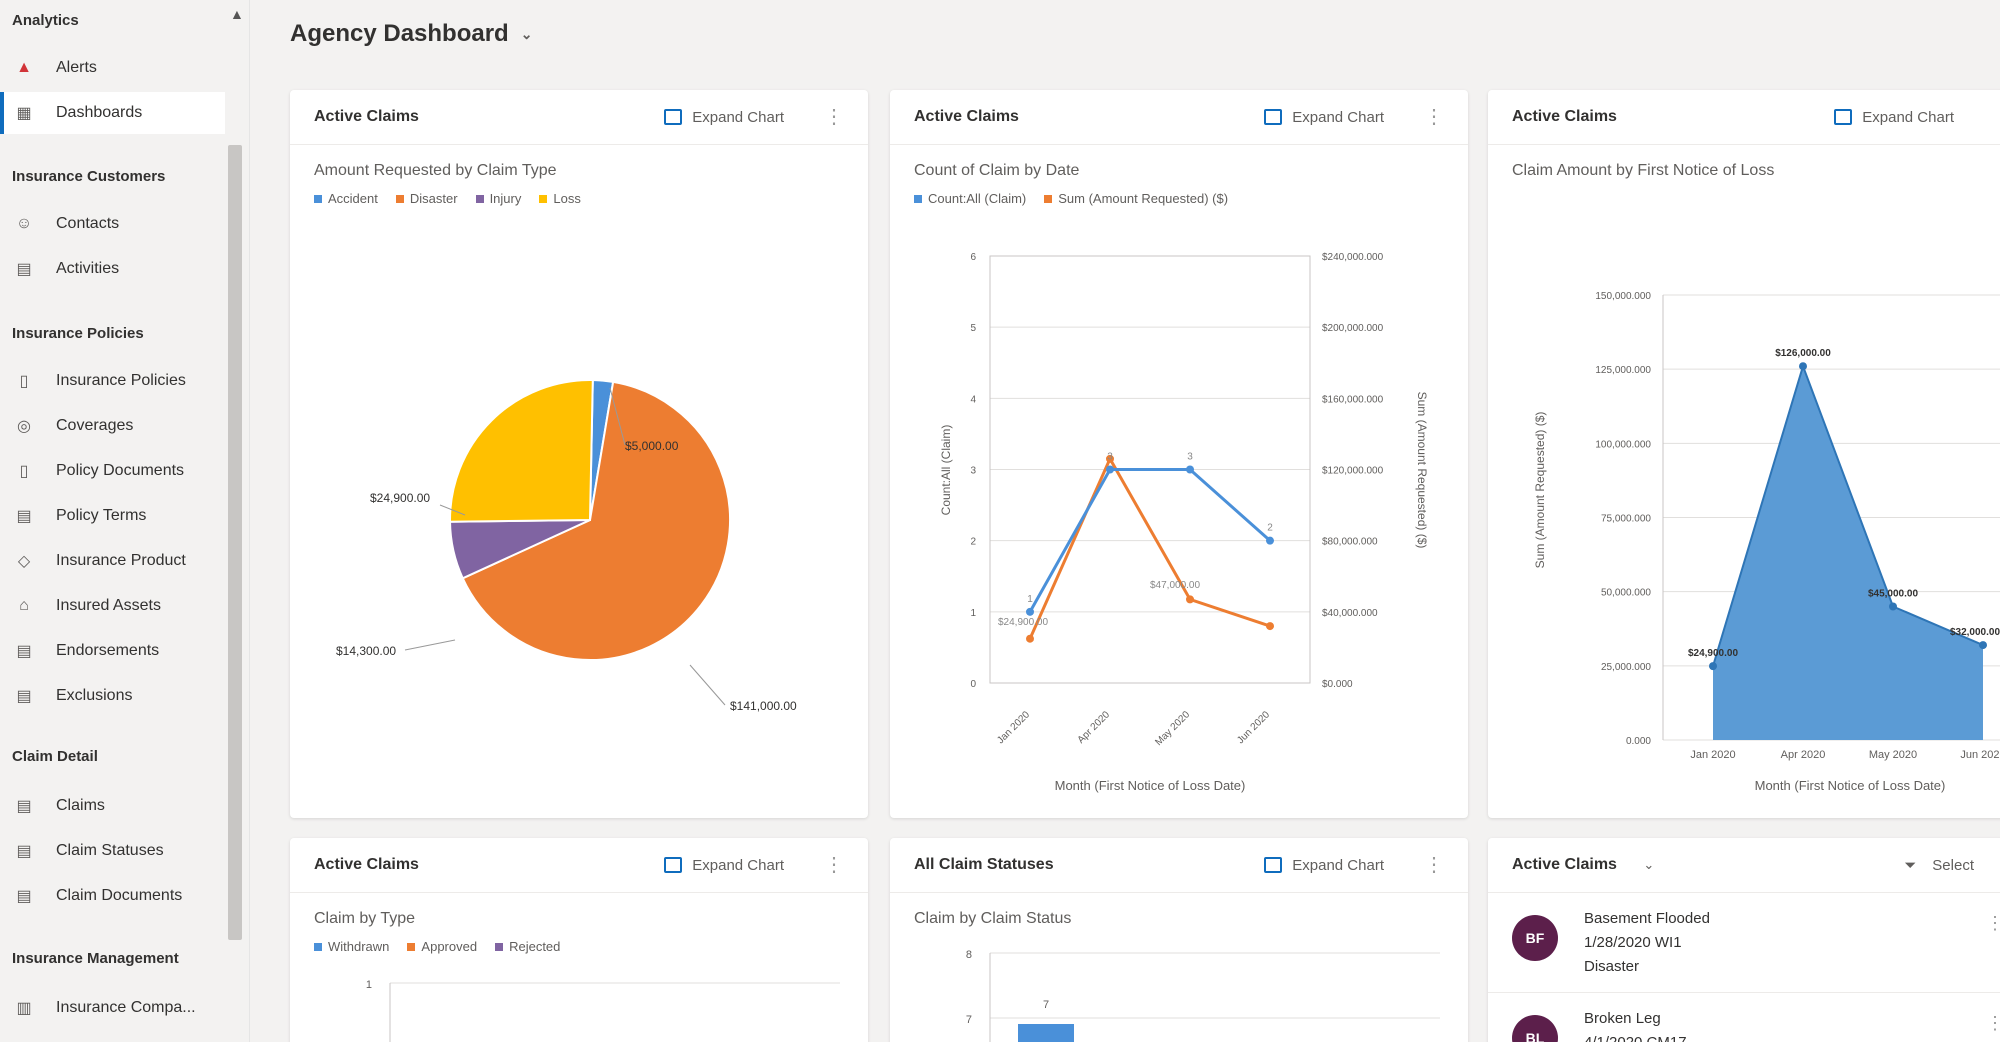  Describe the element at coordinates (1953, 865) in the screenshot. I see `select-button: Select` at that location.